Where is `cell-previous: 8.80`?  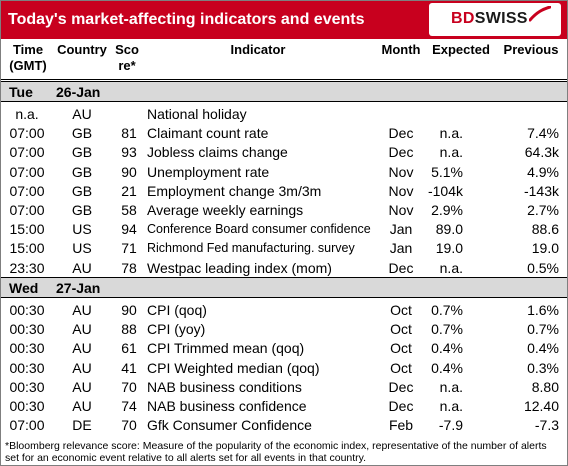 cell-previous: 8.80 is located at coordinates (545, 386).